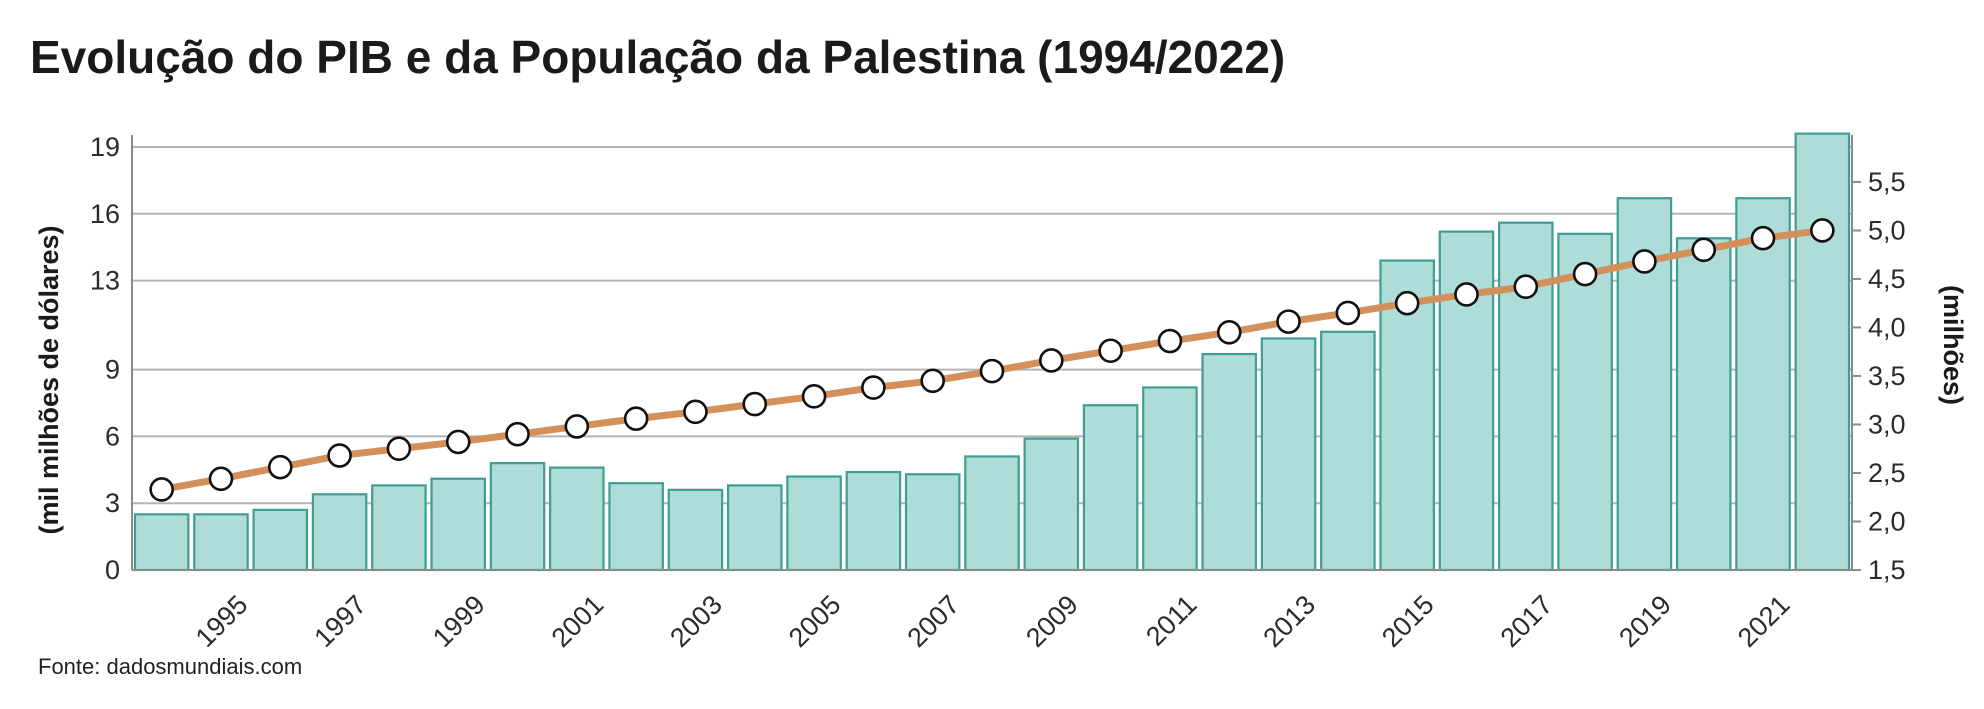  Describe the element at coordinates (1527, 621) in the screenshot. I see `x-tick-label: 2017` at that location.